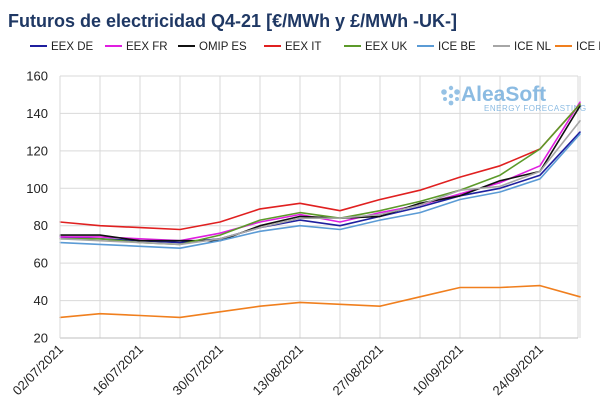  I want to click on x-tick-label: 24/09/2021, so click(517, 370).